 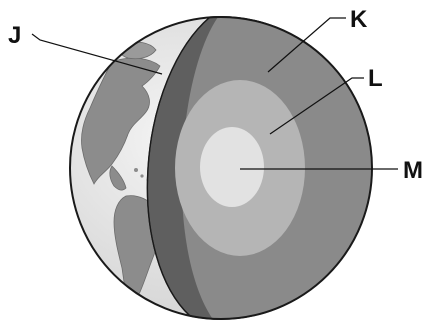 I want to click on label-m: M, so click(x=413, y=170).